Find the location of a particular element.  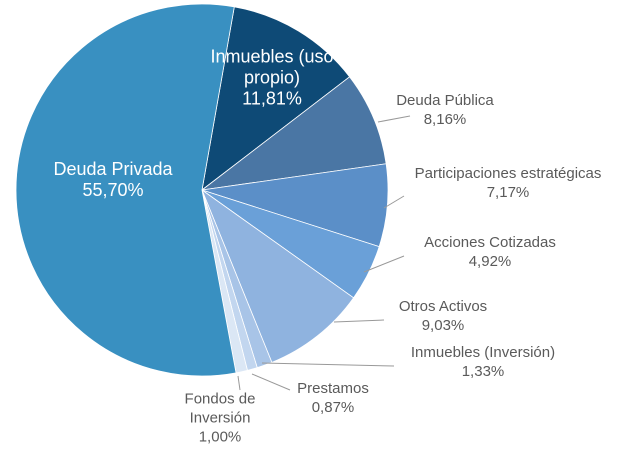

value-label: 1,00% is located at coordinates (220, 437).